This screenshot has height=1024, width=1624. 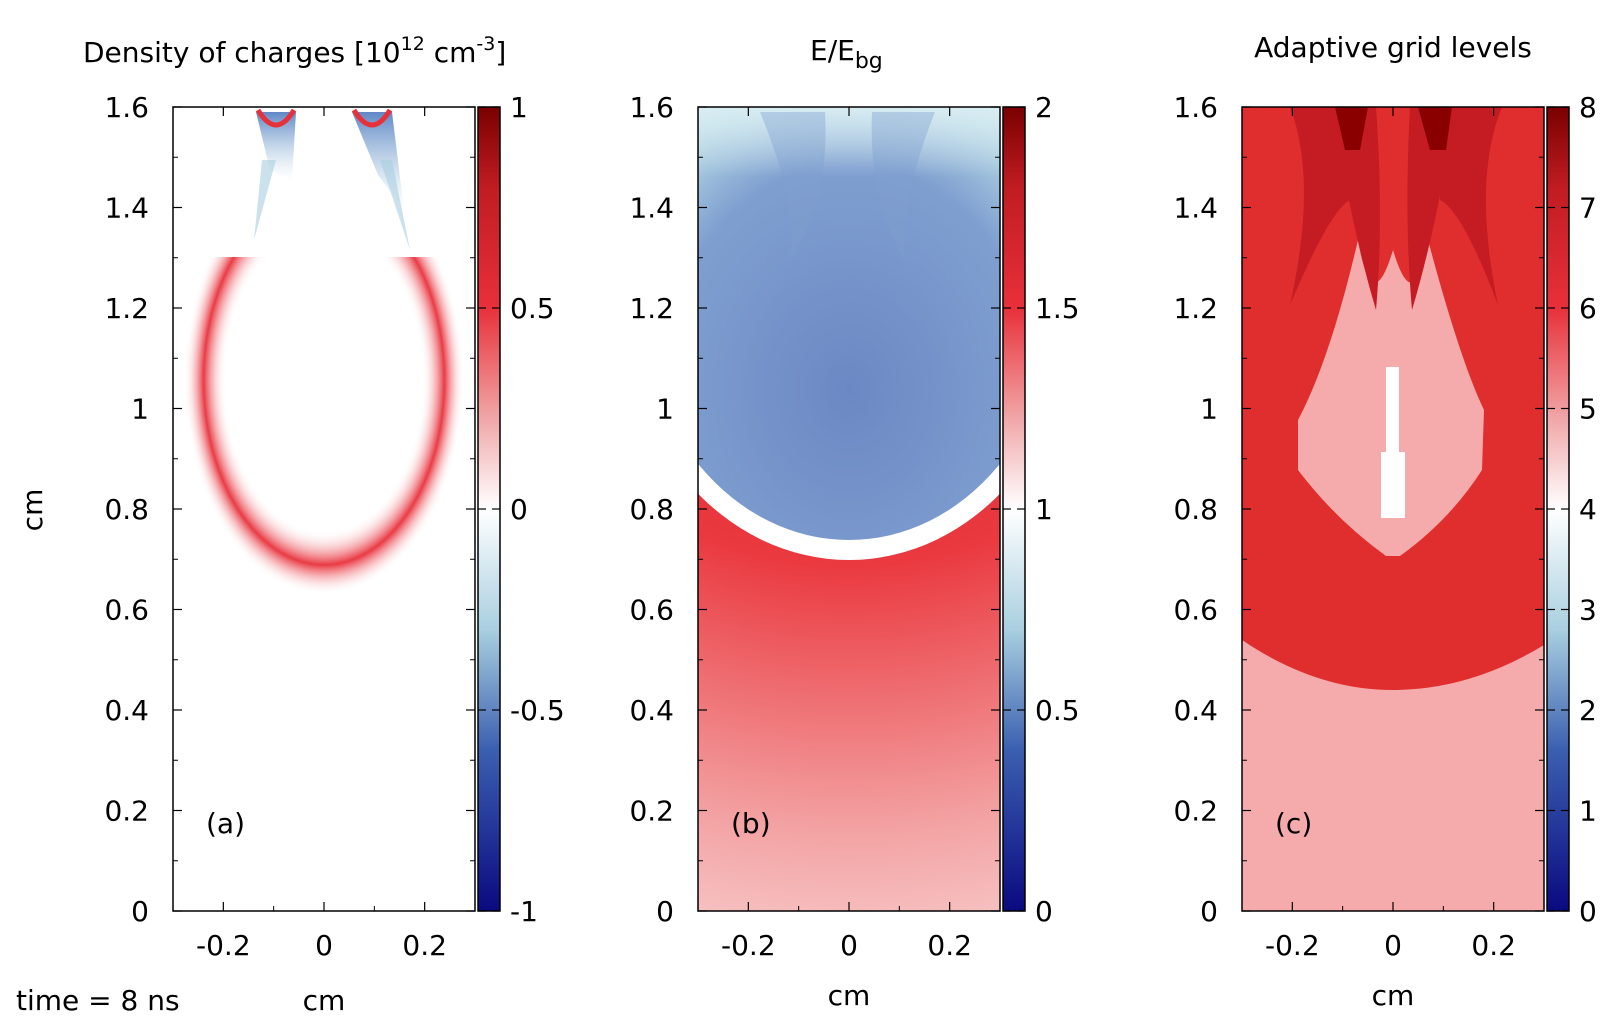 What do you see at coordinates (793, 186) in the screenshot?
I see `field-head-left` at bounding box center [793, 186].